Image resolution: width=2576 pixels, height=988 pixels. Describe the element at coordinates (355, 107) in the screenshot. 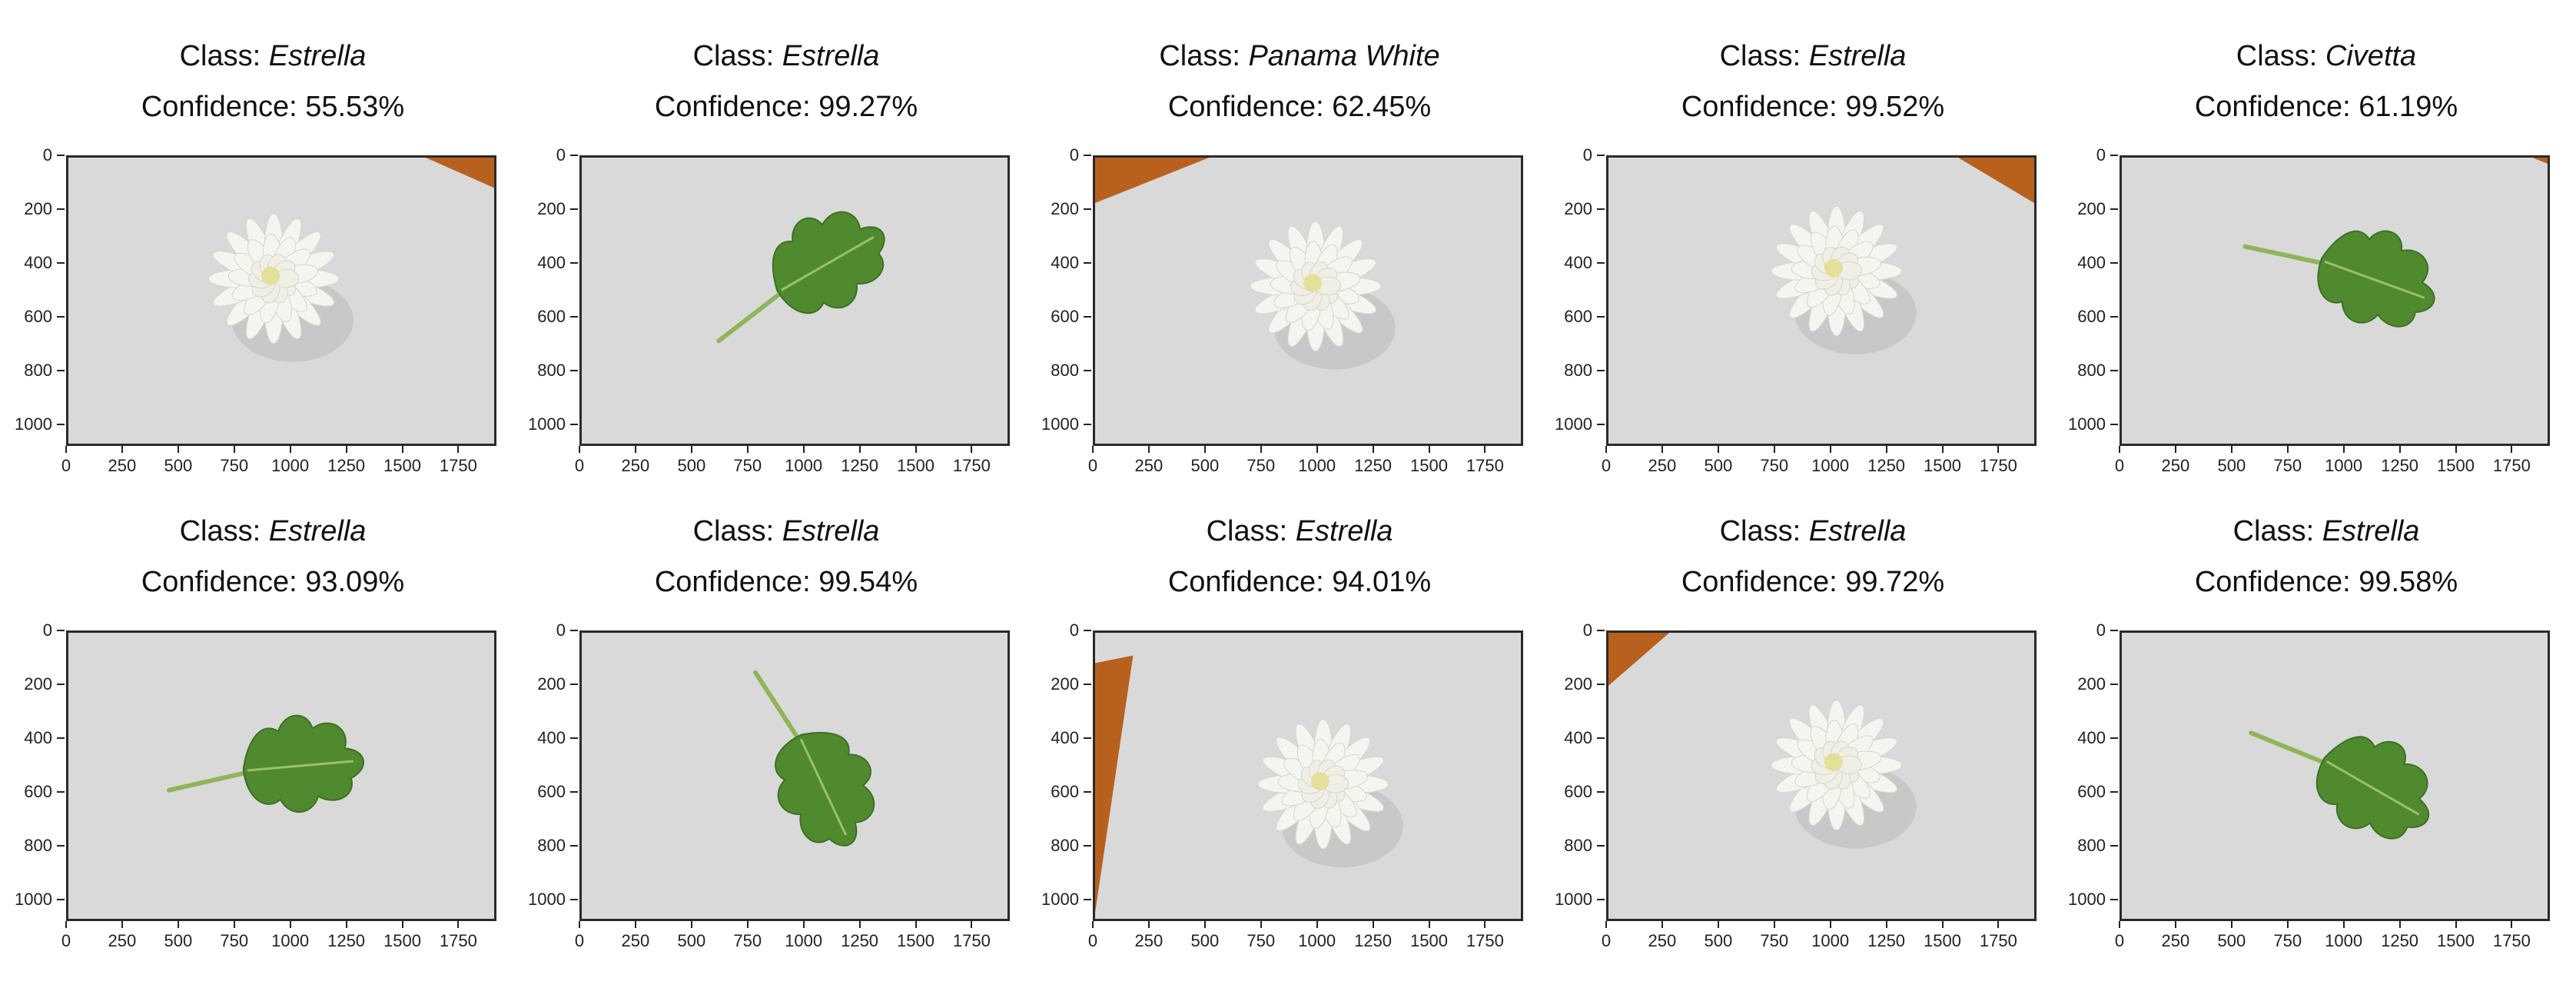

I see `confidence-value: 55.53%` at that location.